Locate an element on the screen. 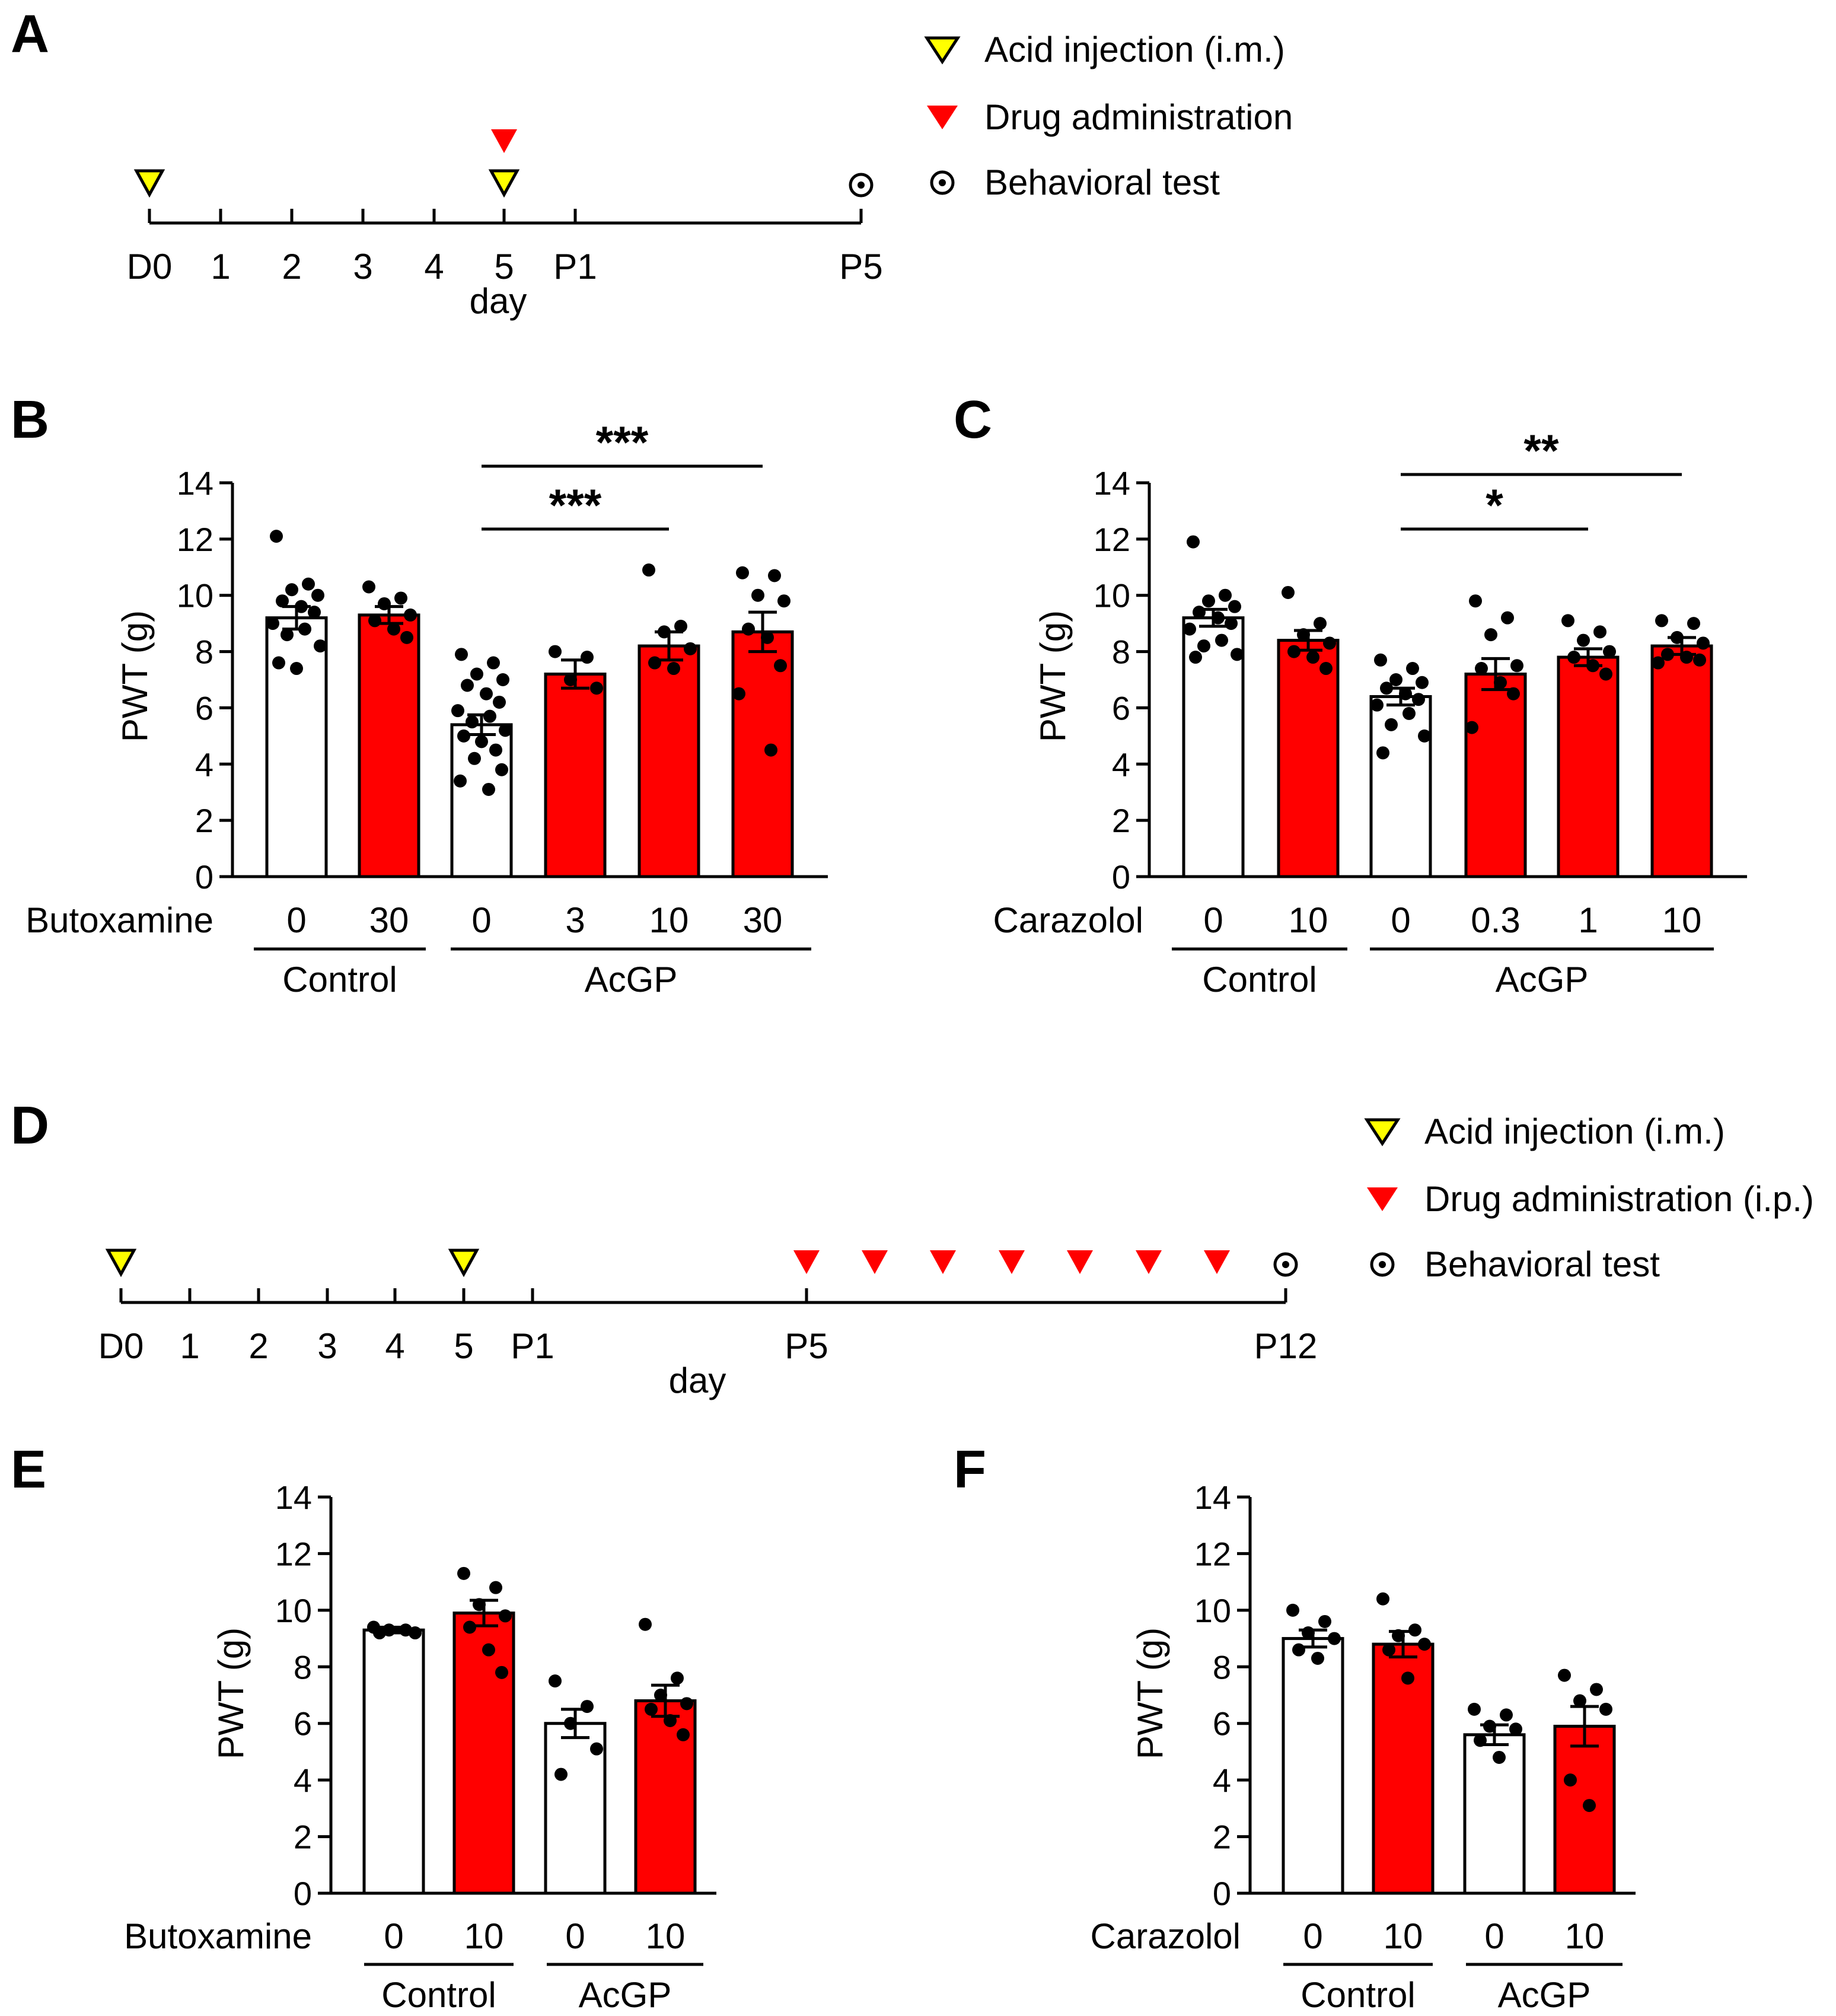 The height and width of the screenshot is (2016, 1836). timeline-d-tick-label: D0 is located at coordinates (121, 1346).